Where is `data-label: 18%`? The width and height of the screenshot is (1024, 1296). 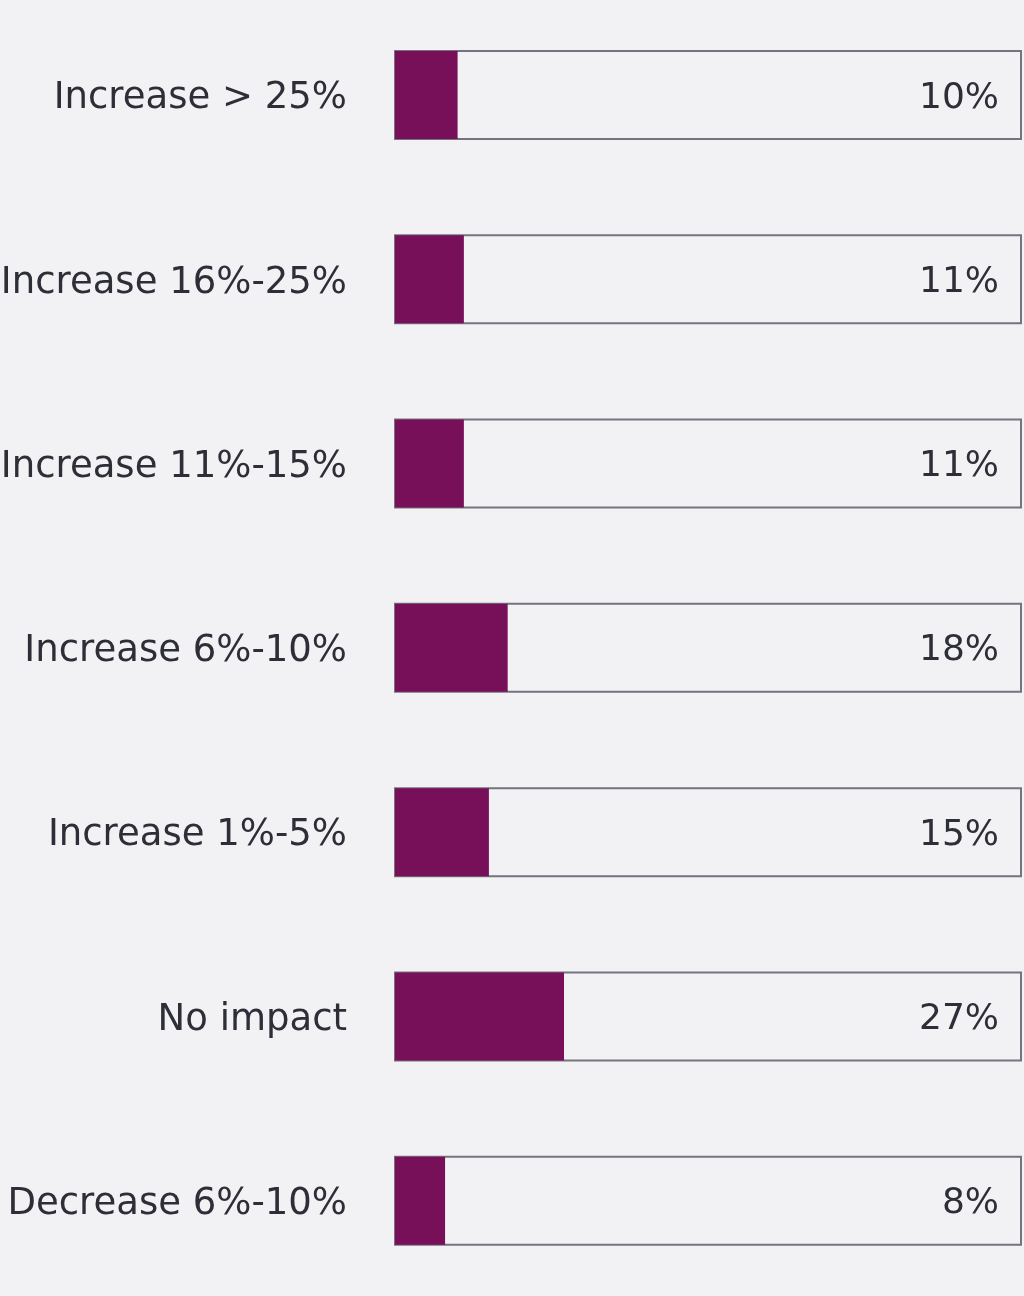
data-label: 18% is located at coordinates (958, 648).